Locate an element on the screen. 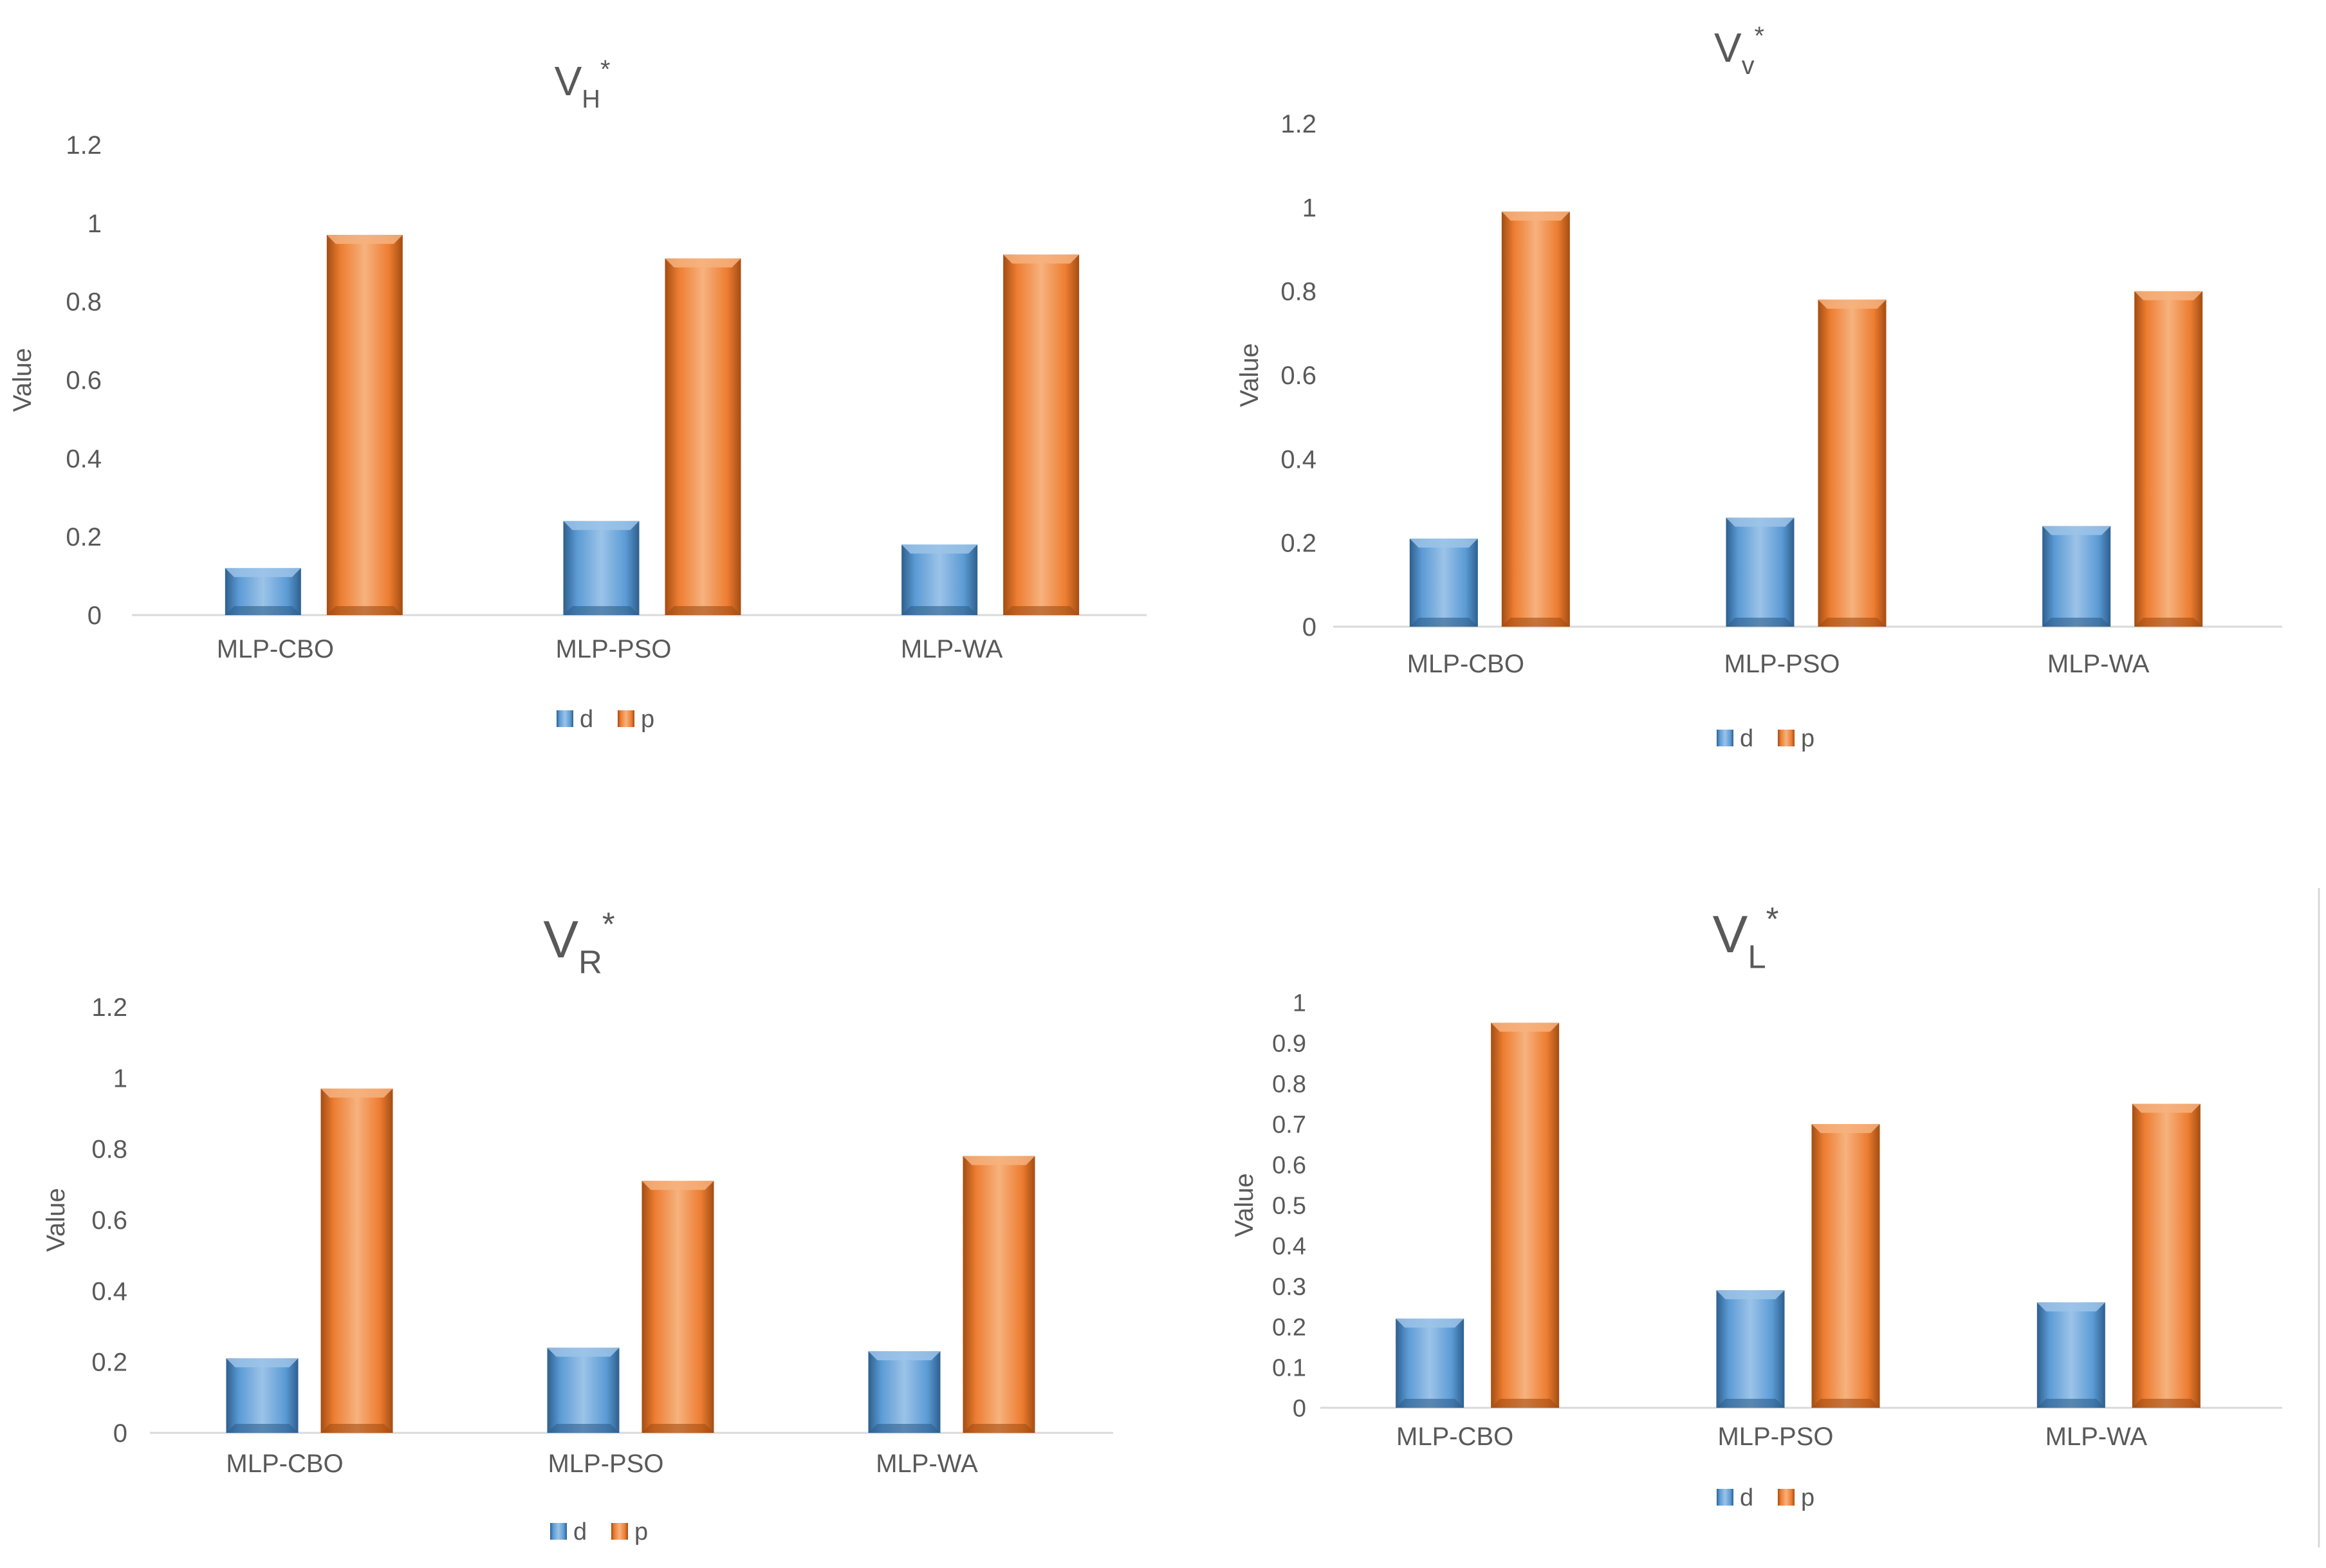 The height and width of the screenshot is (1568, 2326). chart-title-subscript: L is located at coordinates (1757, 957).